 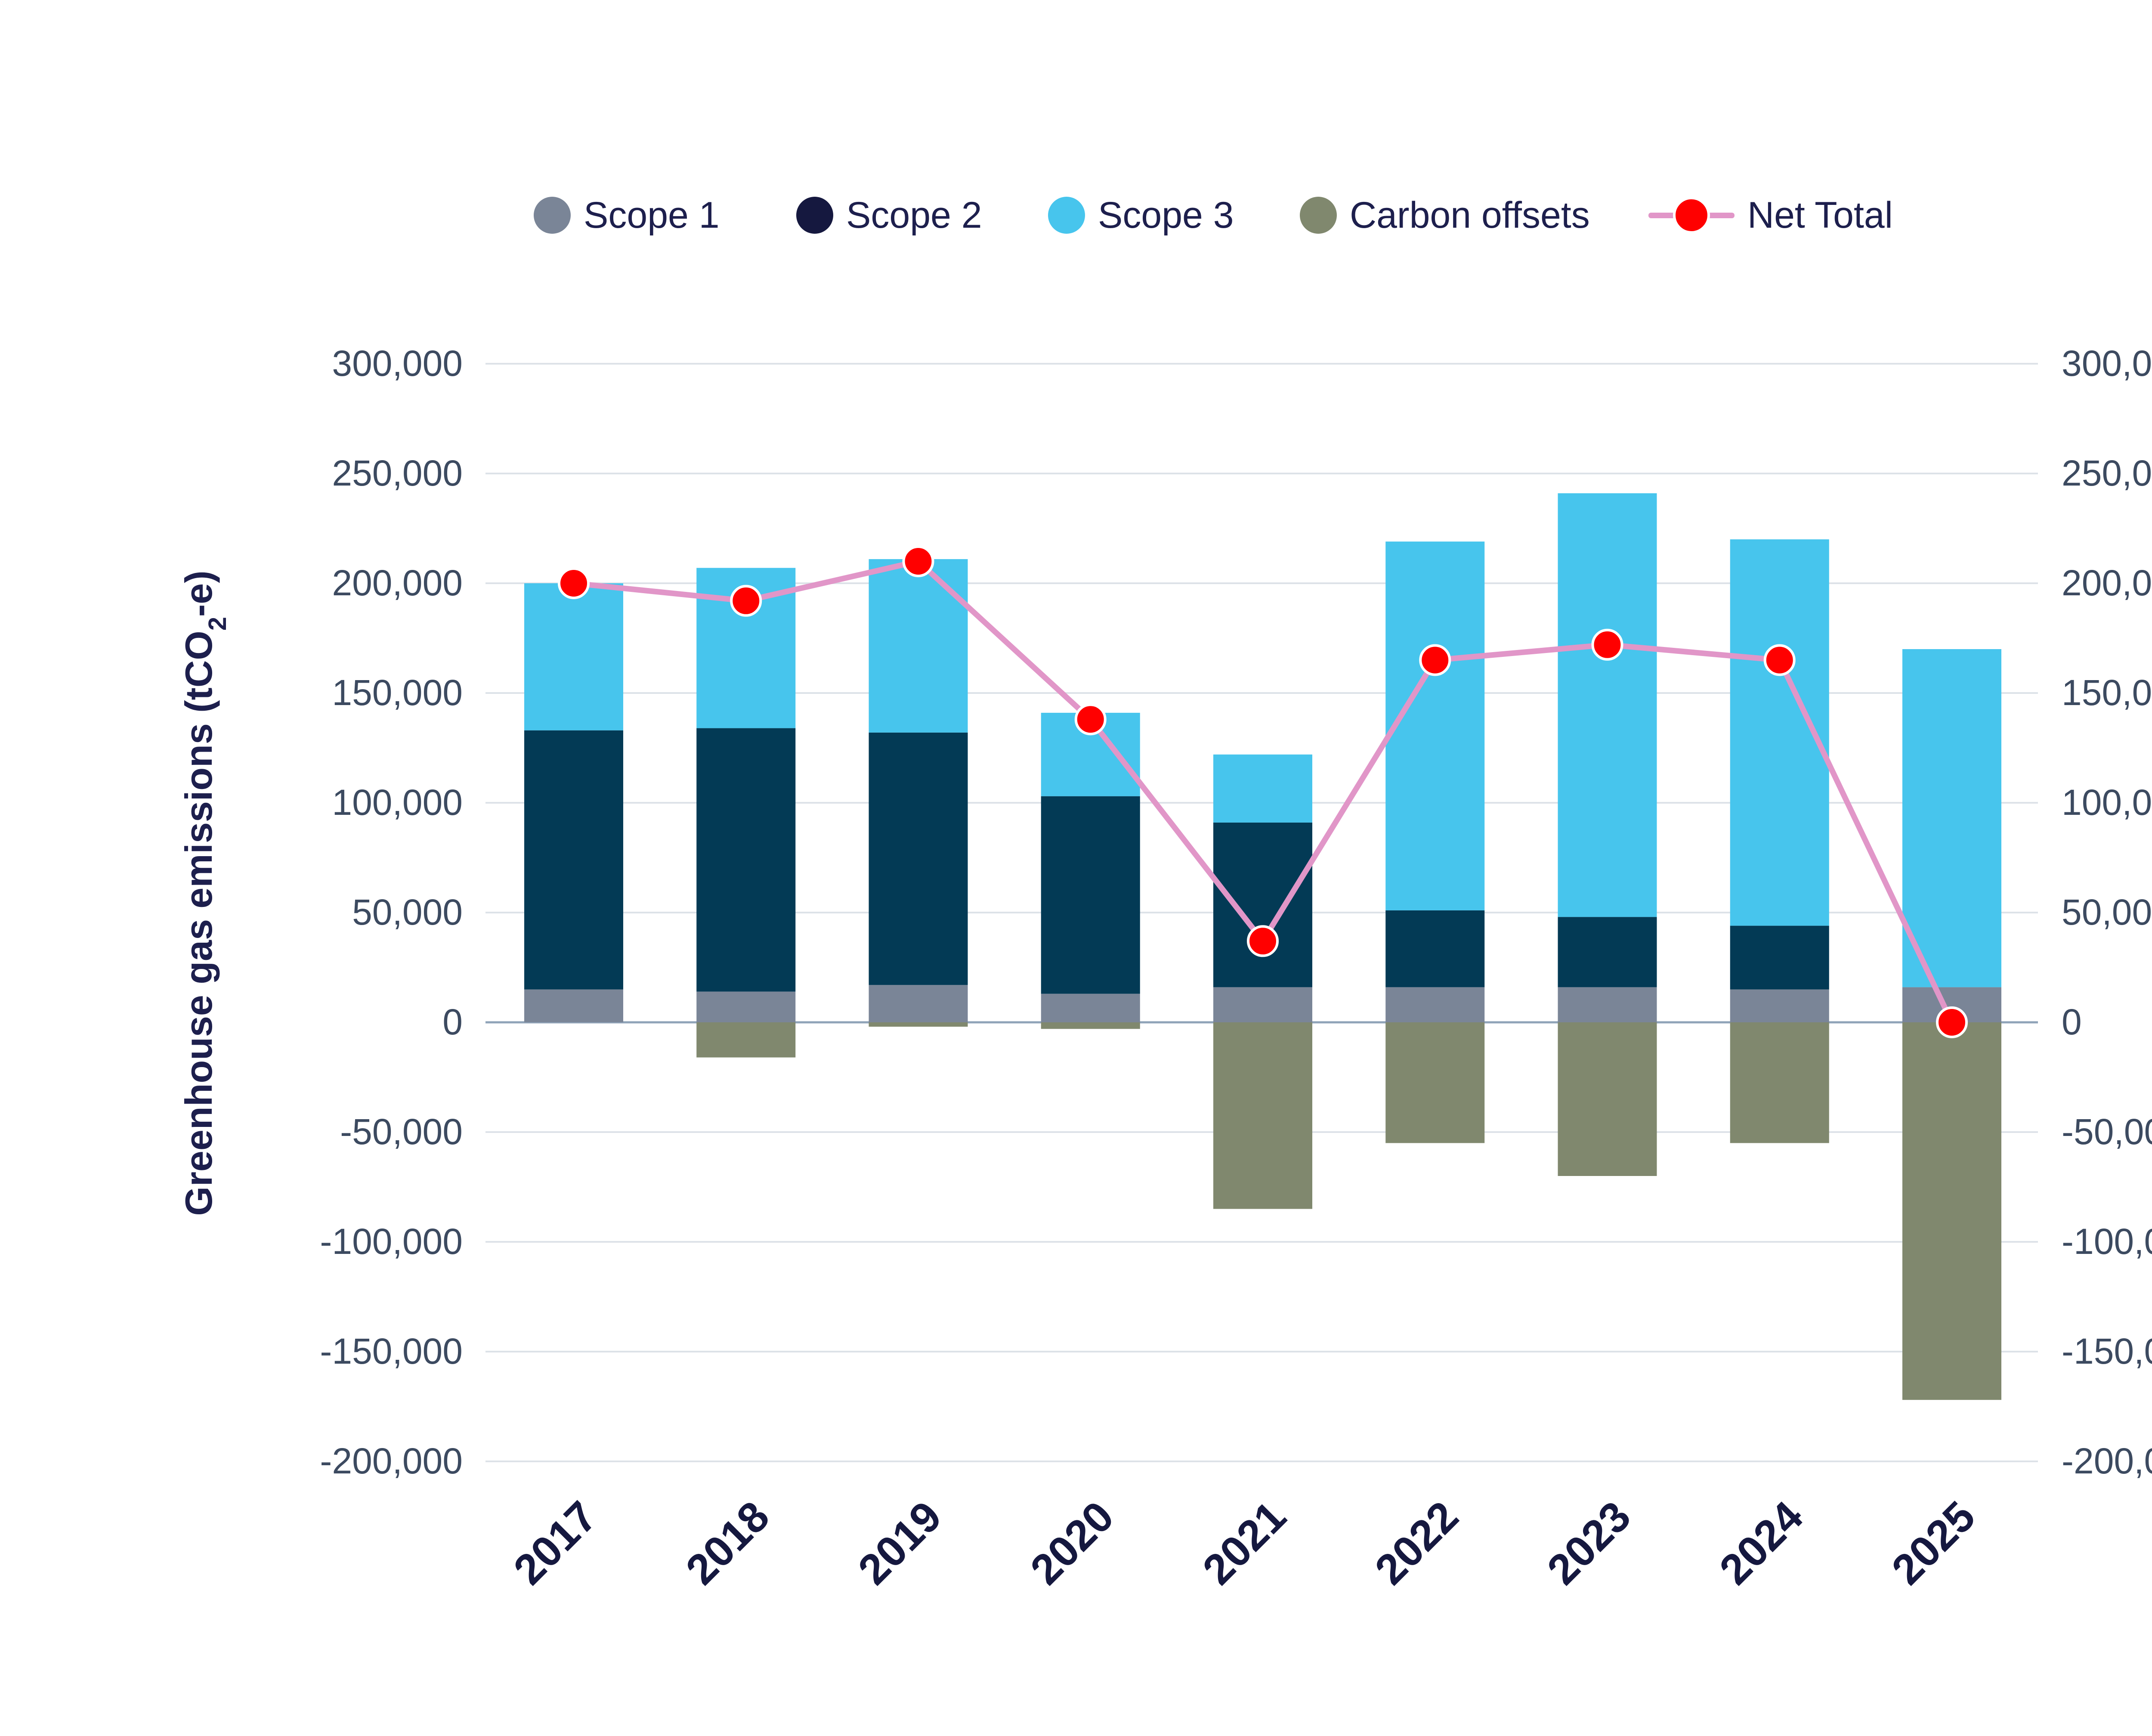 What do you see at coordinates (728, 1543) in the screenshot?
I see `x-tick-label-2018: 2018` at bounding box center [728, 1543].